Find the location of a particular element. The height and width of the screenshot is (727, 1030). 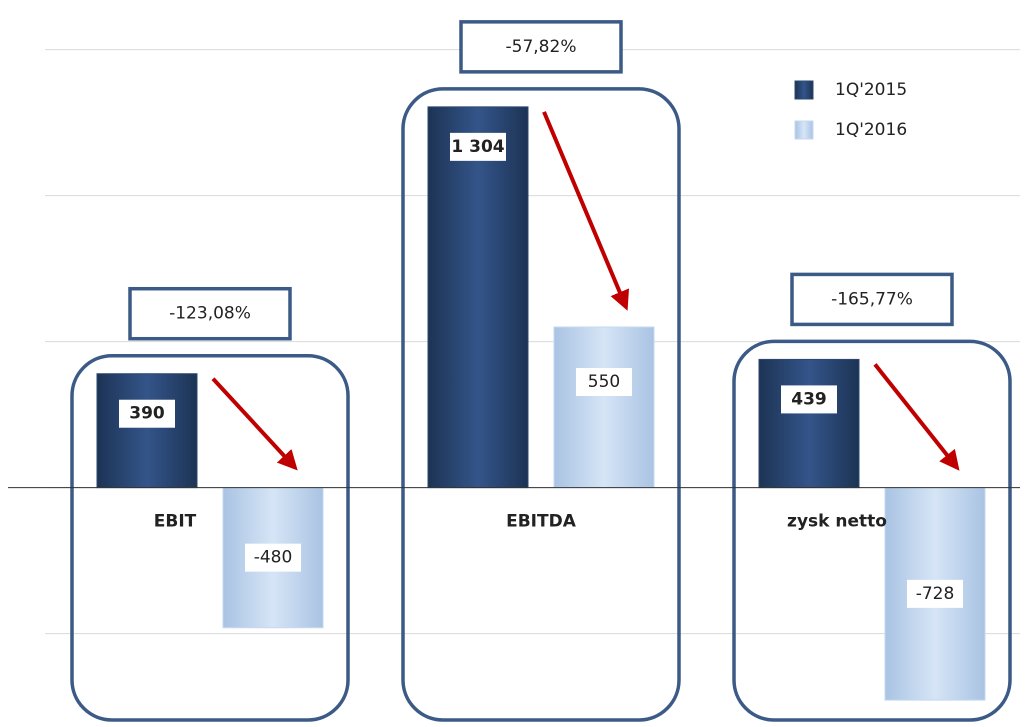

x-tick-label: zysk netto is located at coordinates (837, 522).